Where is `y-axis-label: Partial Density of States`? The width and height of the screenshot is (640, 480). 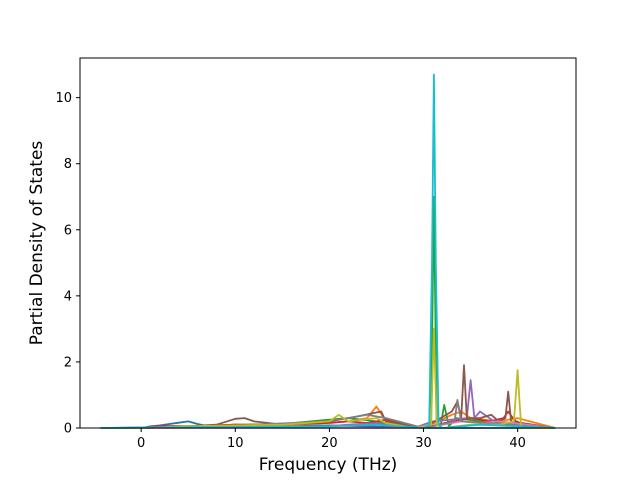
y-axis-label: Partial Density of States is located at coordinates (37, 243).